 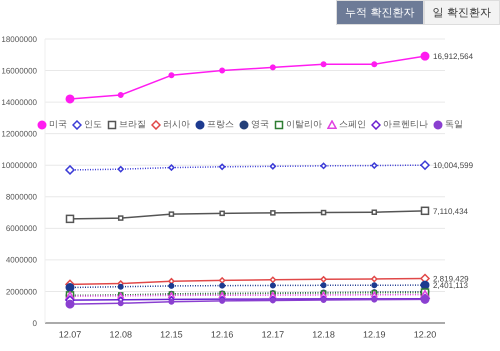 I want to click on tab-button: 일 확진환자, so click(x=462, y=12).